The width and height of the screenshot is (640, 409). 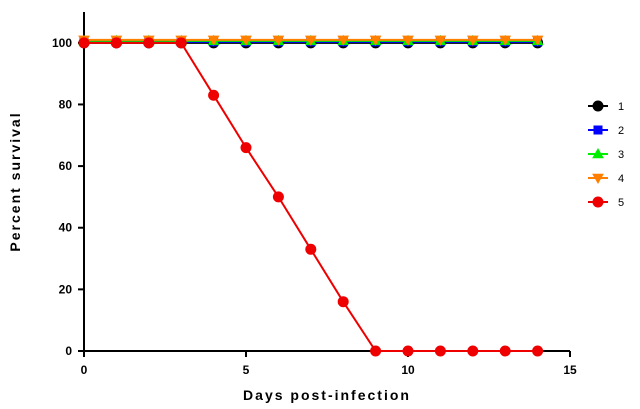 I want to click on x-axis-title: Days post-infection, so click(x=327, y=395).